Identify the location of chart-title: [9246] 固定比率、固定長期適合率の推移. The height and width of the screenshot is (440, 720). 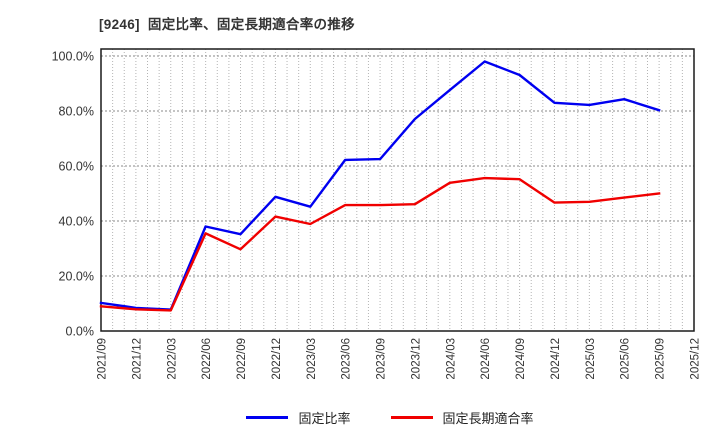
(227, 24).